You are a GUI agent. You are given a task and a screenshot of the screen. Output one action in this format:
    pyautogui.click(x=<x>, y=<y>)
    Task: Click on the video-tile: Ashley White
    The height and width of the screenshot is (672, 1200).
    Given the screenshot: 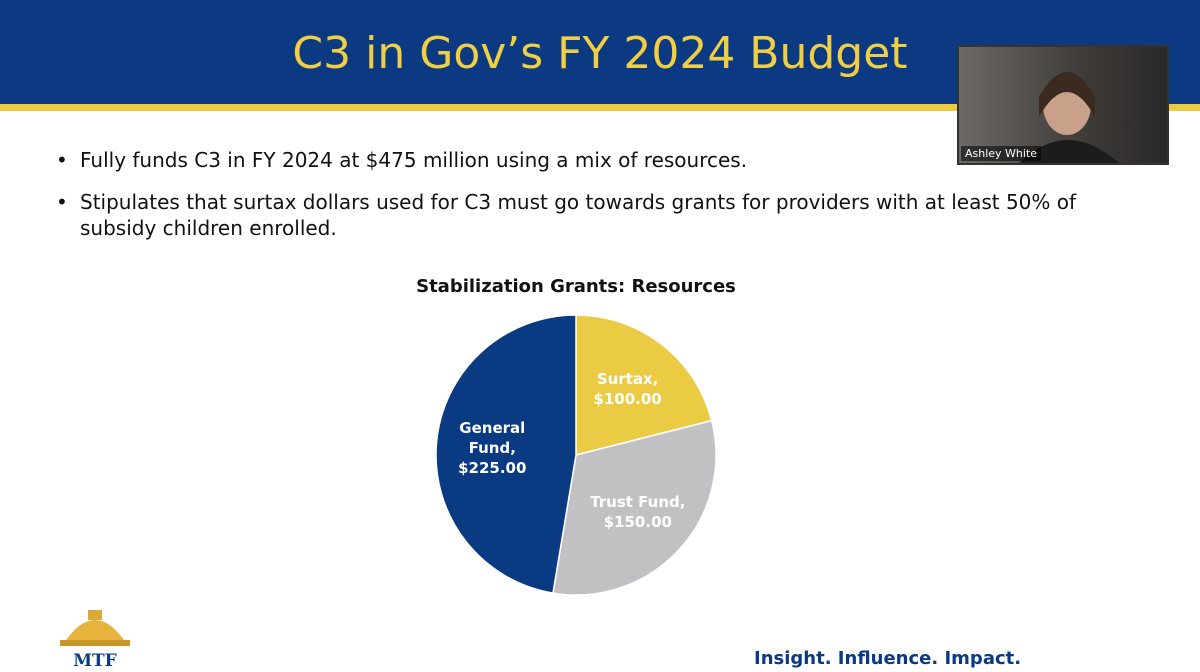 What is the action you would take?
    pyautogui.click(x=1063, y=105)
    